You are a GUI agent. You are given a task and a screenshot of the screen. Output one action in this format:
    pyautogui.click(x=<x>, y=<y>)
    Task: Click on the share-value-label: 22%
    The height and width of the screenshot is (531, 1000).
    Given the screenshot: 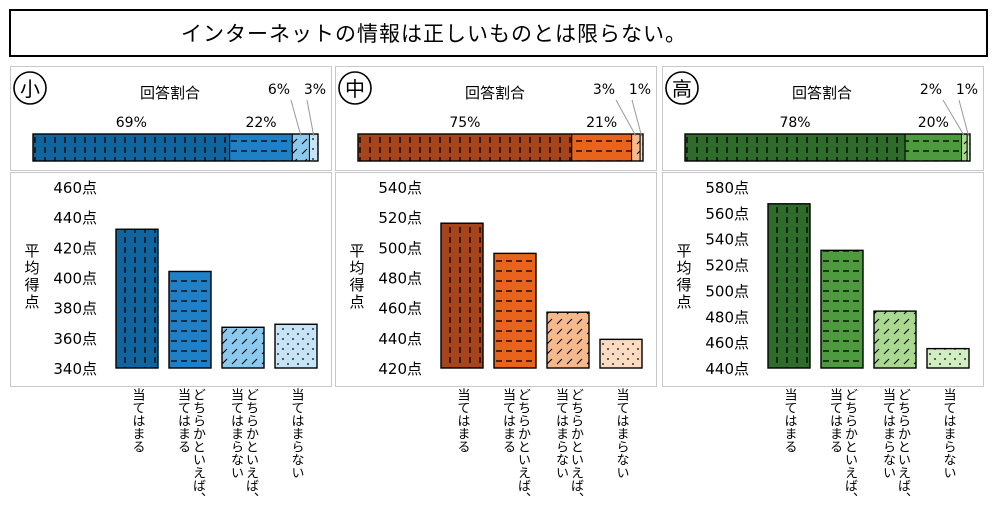 What is the action you would take?
    pyautogui.click(x=260, y=123)
    